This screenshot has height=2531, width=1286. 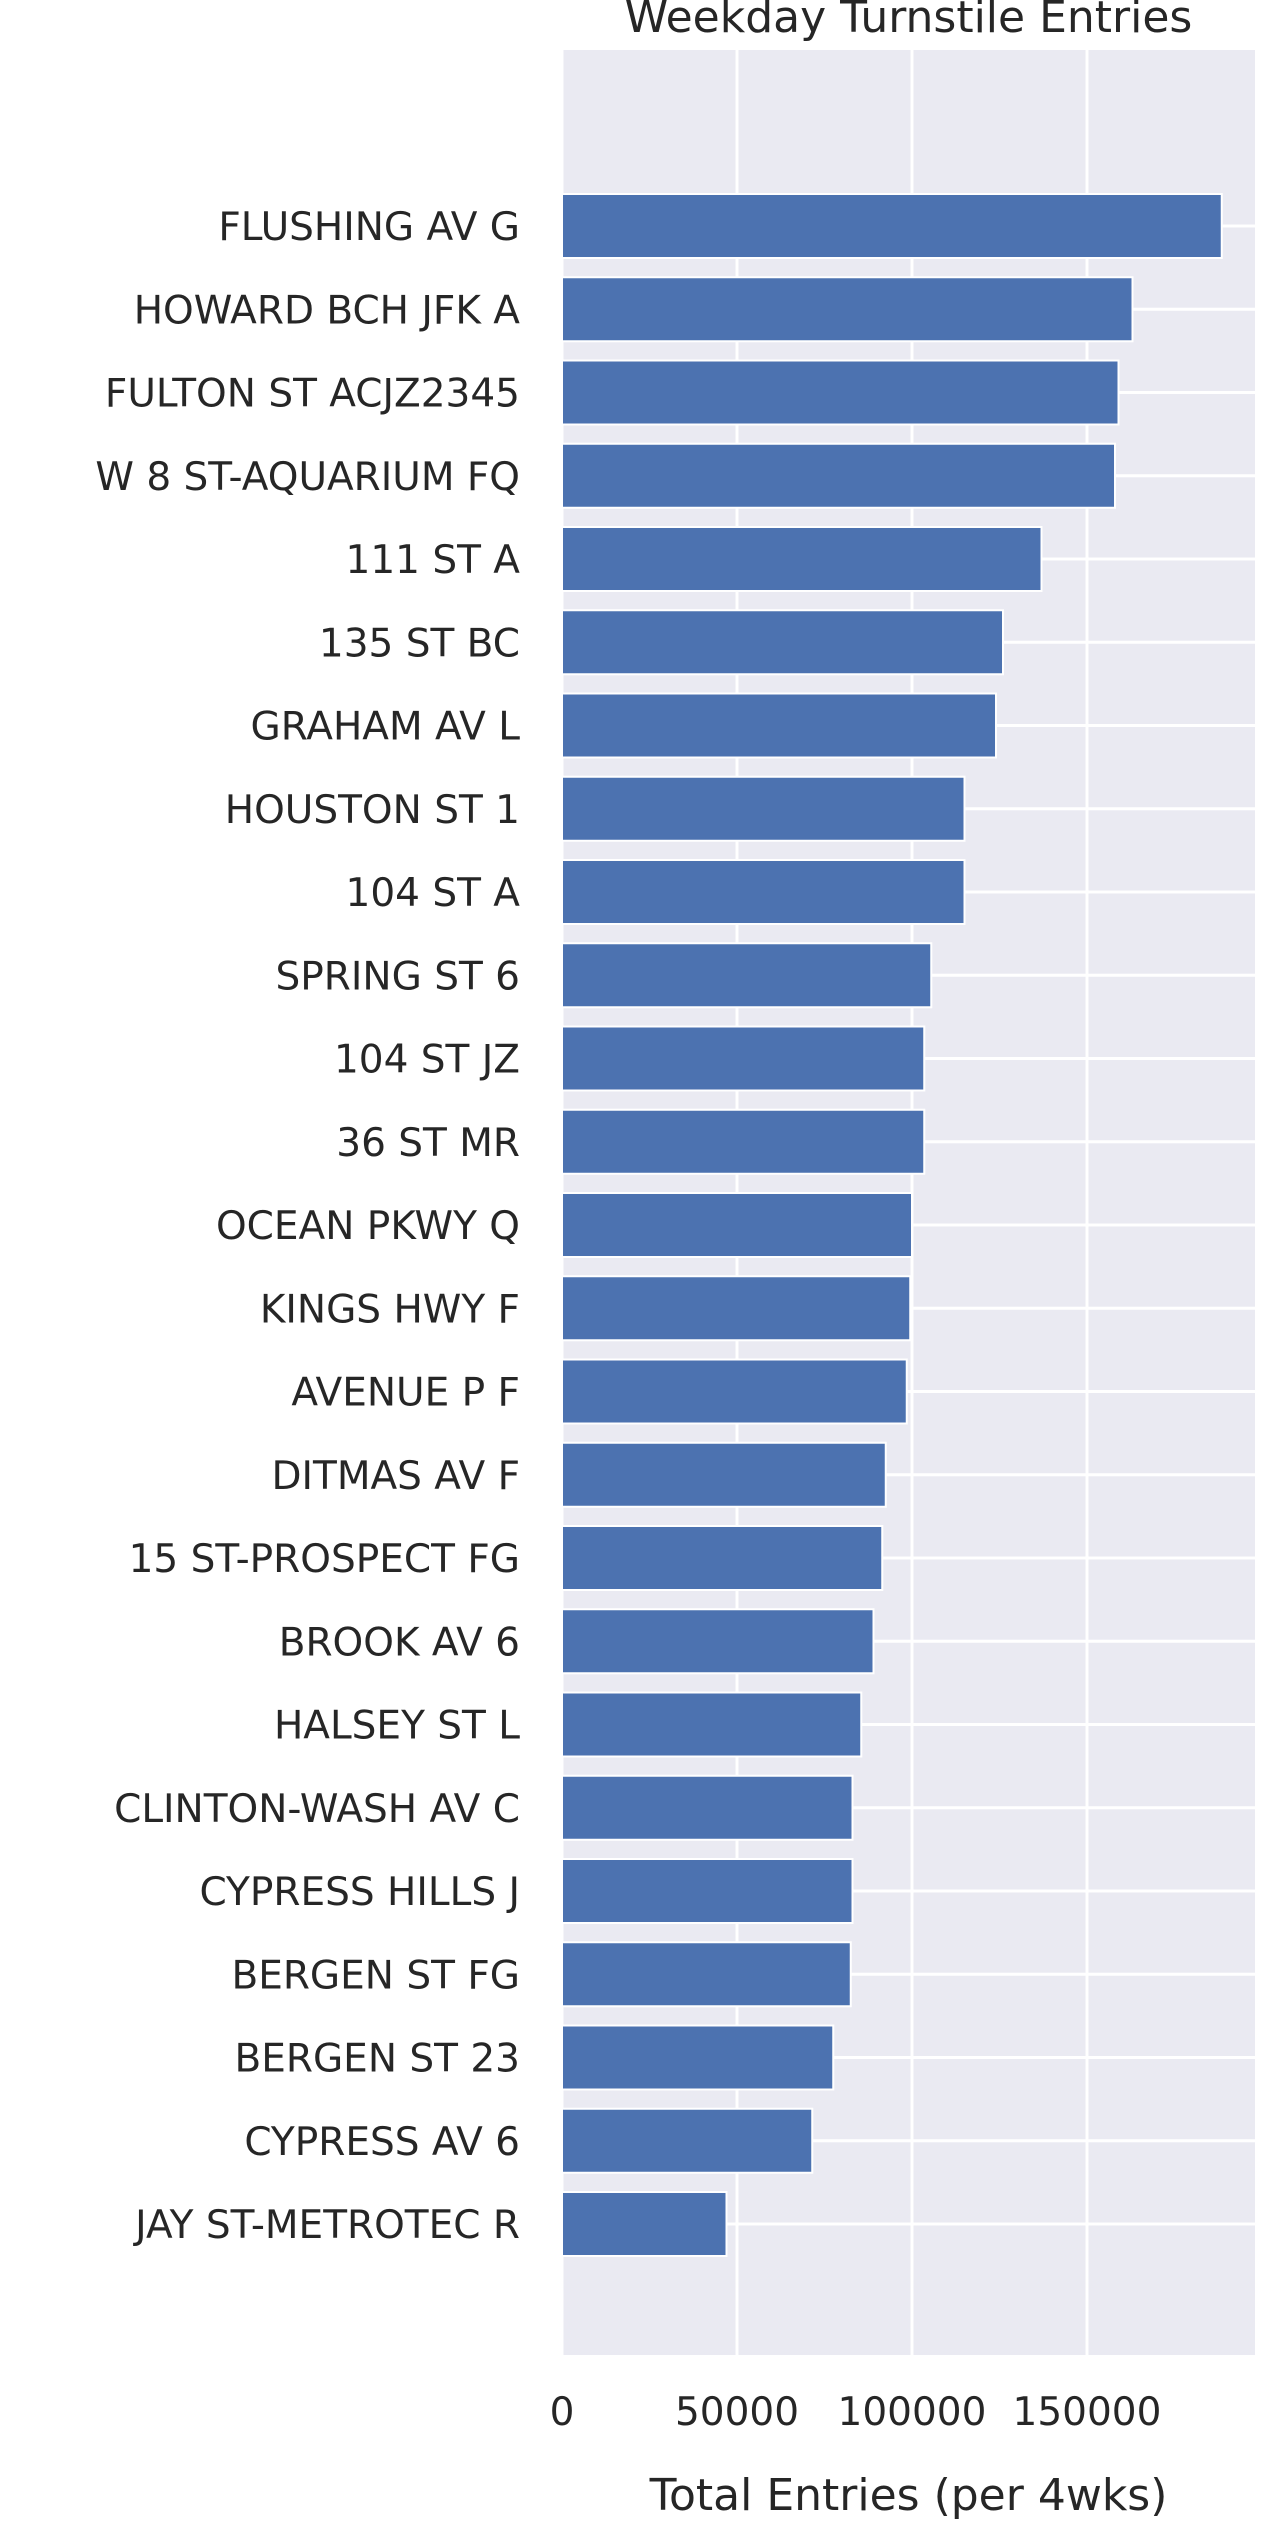 I want to click on category-label: 36 ST MR, so click(x=428, y=1143).